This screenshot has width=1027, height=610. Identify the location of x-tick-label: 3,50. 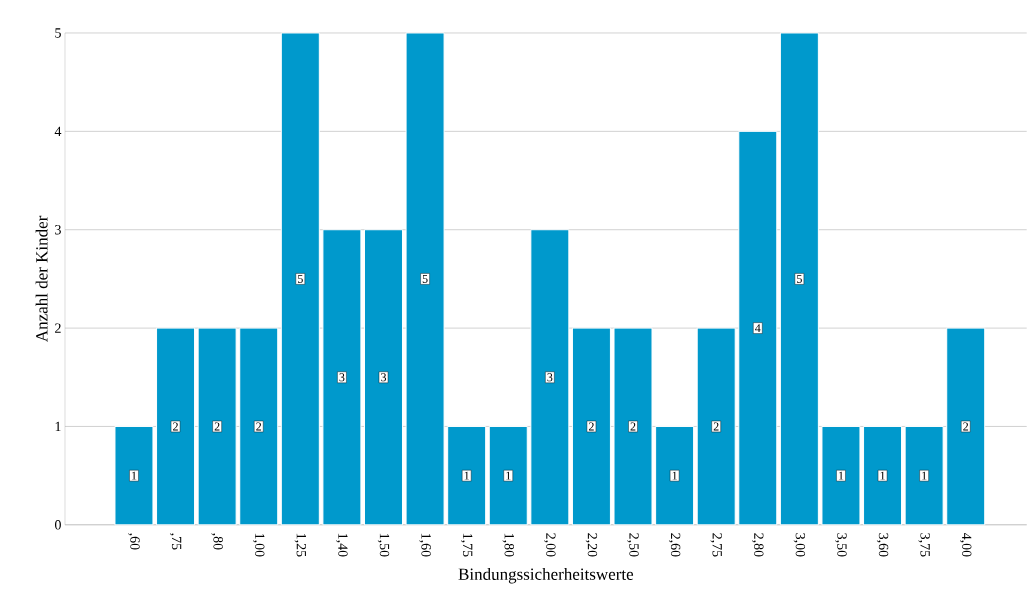
(841, 545).